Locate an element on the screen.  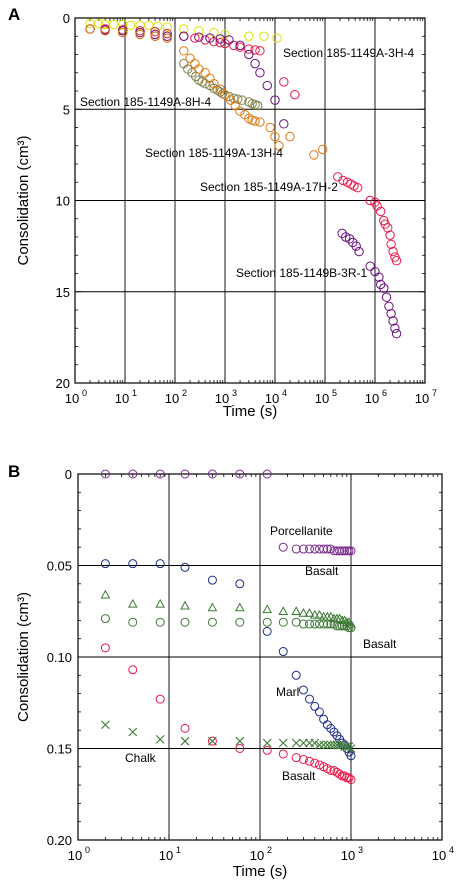
y-tick-label: 20 is located at coordinates (63, 383).